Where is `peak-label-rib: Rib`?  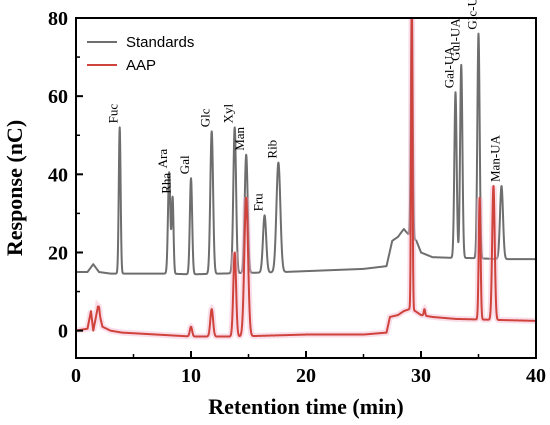
peak-label-rib: Rib is located at coordinates (271, 149).